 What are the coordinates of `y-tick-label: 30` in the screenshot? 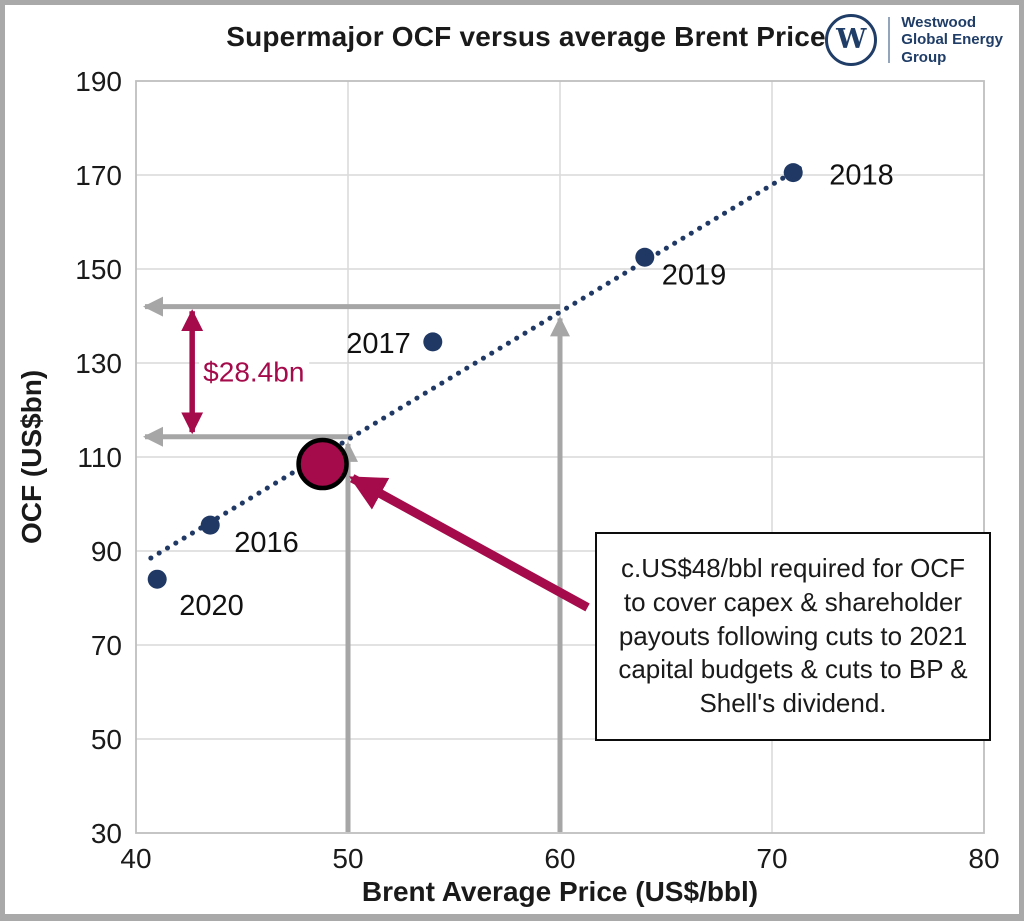 It's located at (106, 833).